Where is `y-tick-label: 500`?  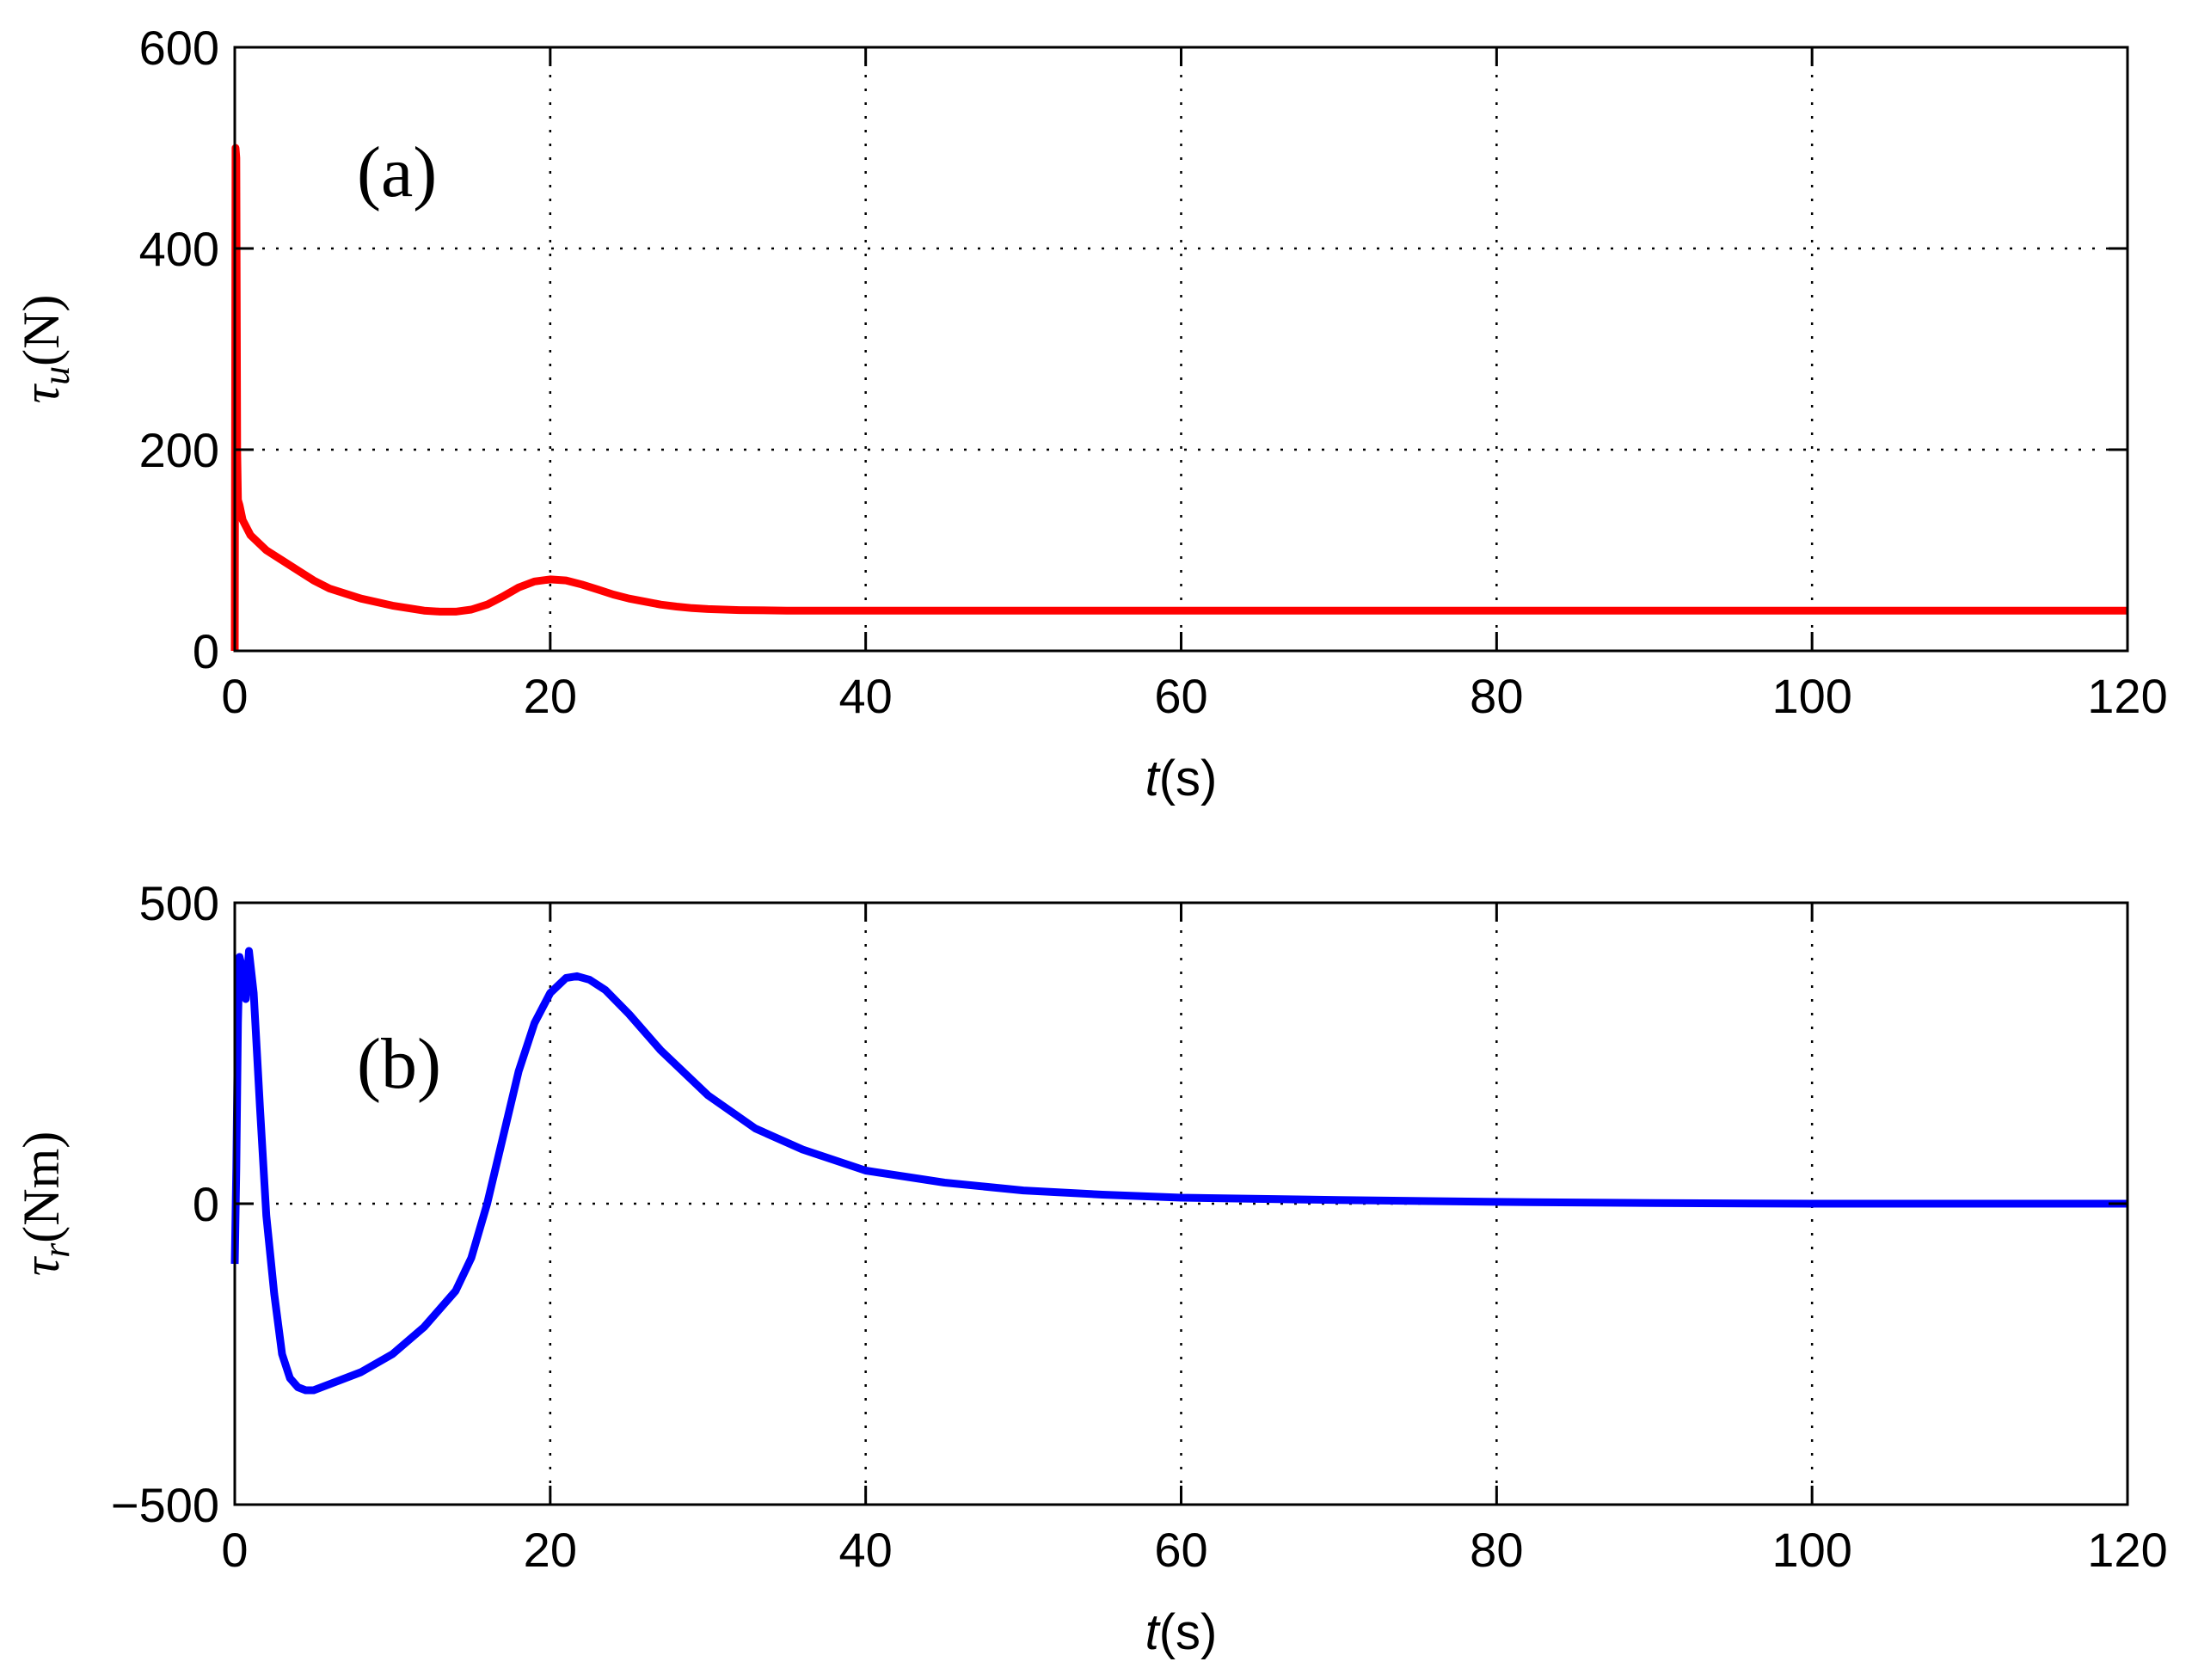
y-tick-label: 500 is located at coordinates (179, 903).